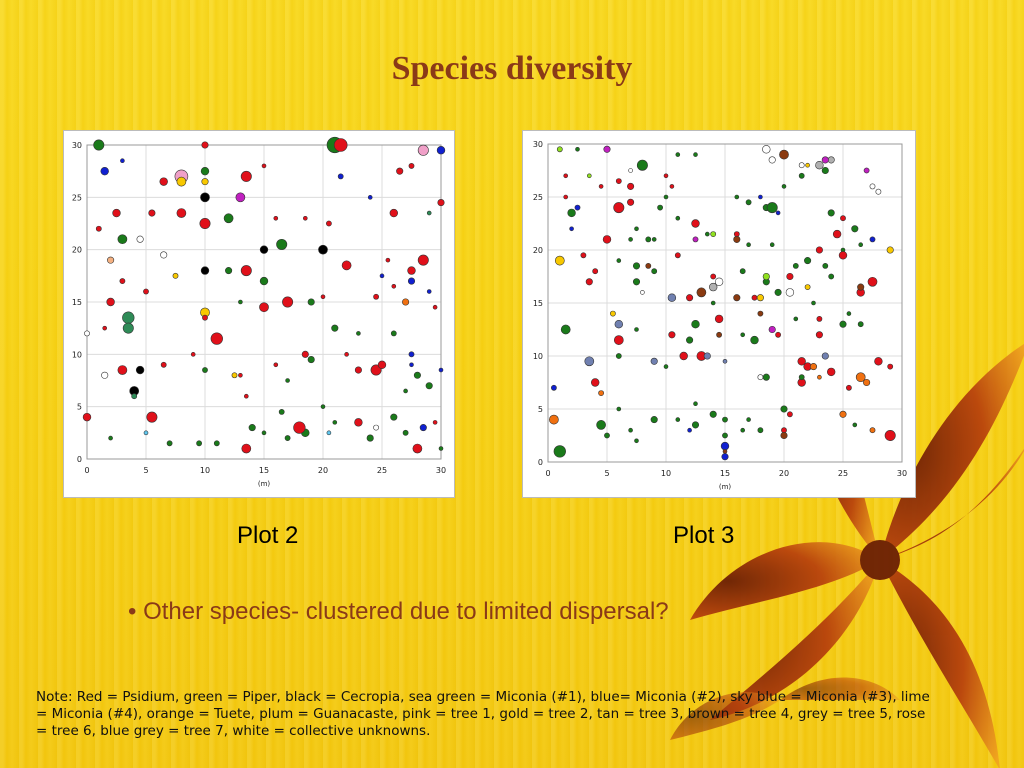  Describe the element at coordinates (843, 414) in the screenshot. I see `point-tuete` at that location.